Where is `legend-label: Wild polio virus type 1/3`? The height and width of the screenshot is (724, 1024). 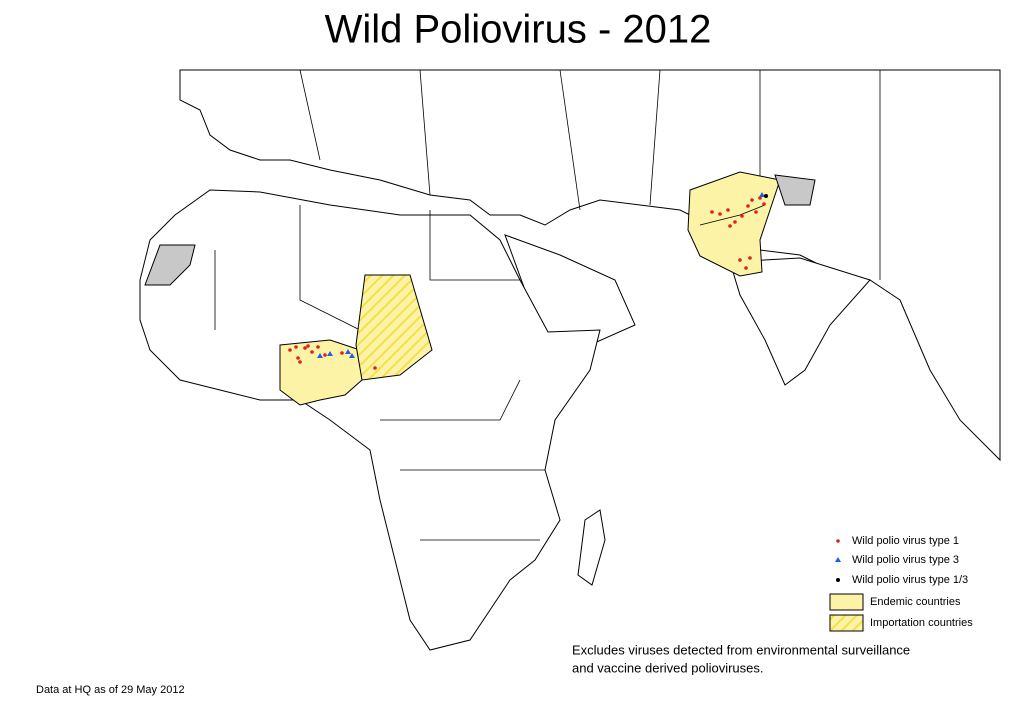
legend-label: Wild polio virus type 1/3 is located at coordinates (910, 580).